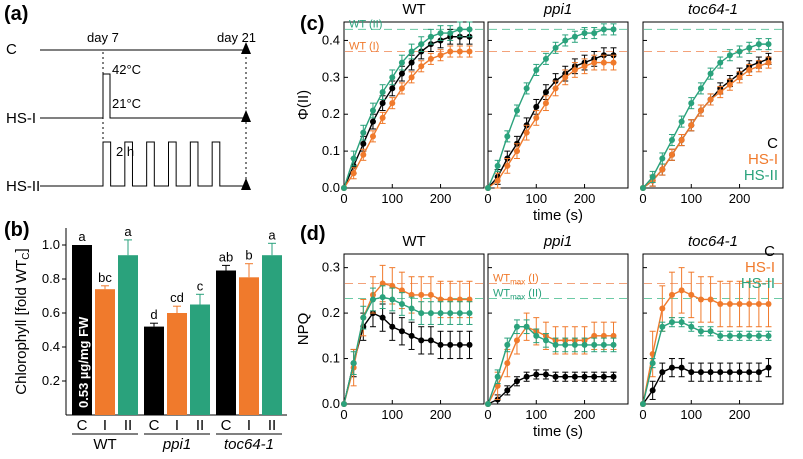 This screenshot has height=459, width=803. What do you see at coordinates (51, 312) in the screenshot?
I see `y-tick-label: 0.6` at bounding box center [51, 312].